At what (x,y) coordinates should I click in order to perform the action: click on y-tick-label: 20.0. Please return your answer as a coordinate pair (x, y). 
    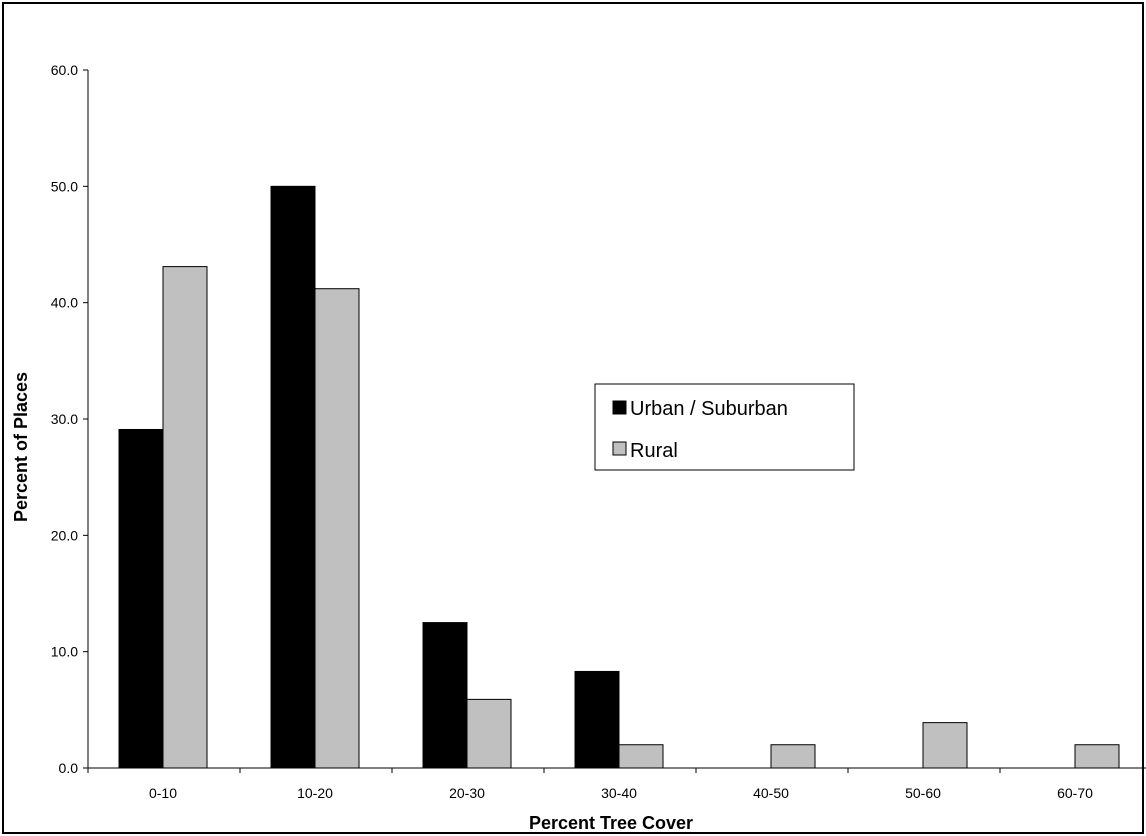
    Looking at the image, I should click on (64, 535).